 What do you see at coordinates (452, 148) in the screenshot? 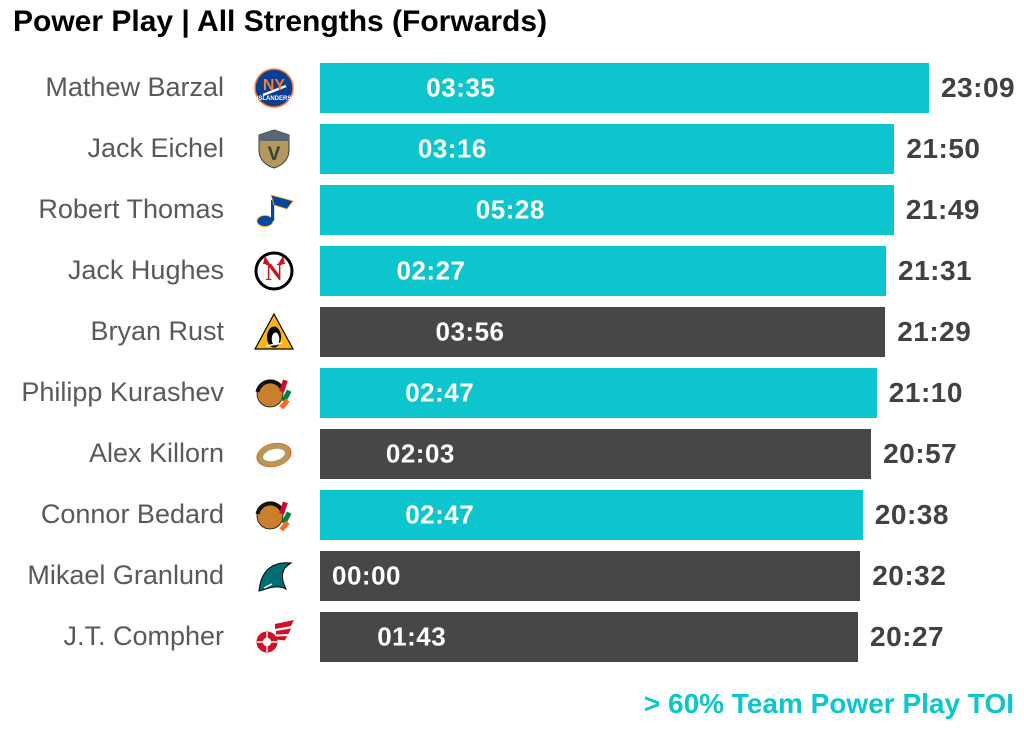
I see `pp-toi-label: 03:16` at bounding box center [452, 148].